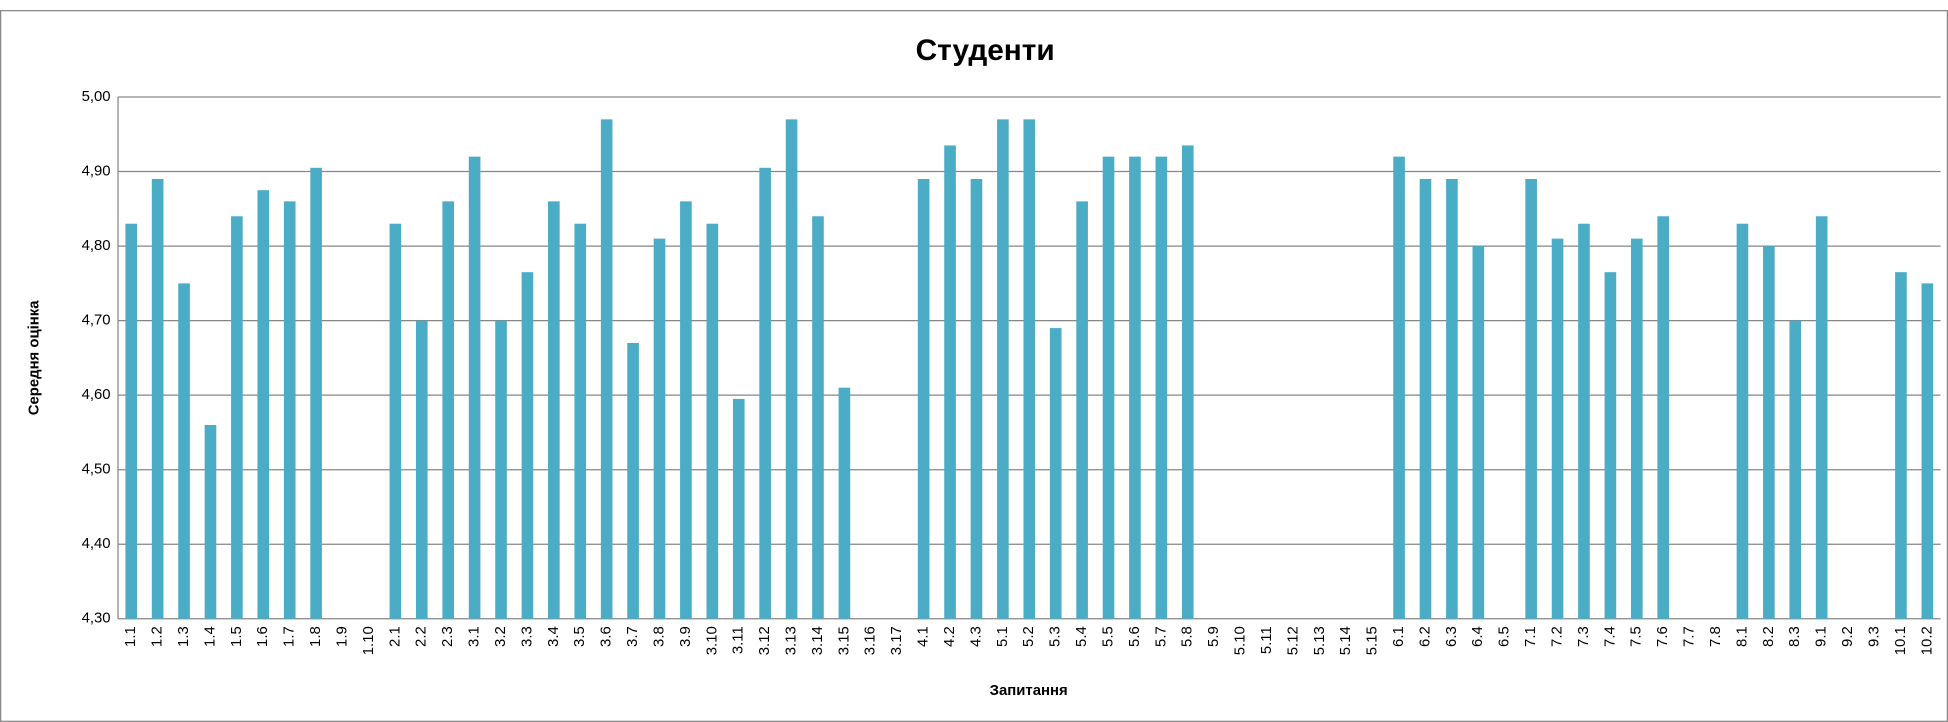 This screenshot has width=1948, height=722. I want to click on x-tick-label: 3.3, so click(527, 636).